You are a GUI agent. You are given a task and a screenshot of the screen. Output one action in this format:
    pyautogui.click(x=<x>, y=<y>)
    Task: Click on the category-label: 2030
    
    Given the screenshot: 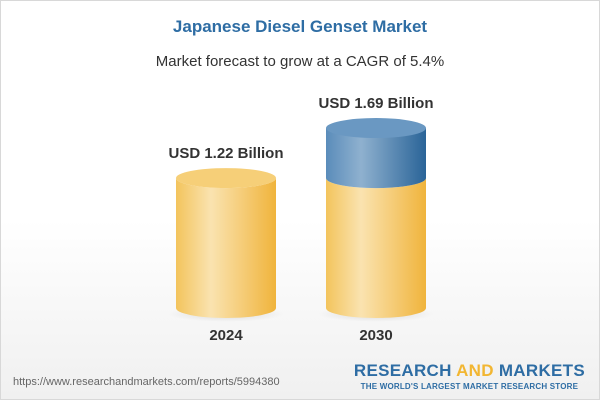 What is the action you would take?
    pyautogui.click(x=375, y=335)
    